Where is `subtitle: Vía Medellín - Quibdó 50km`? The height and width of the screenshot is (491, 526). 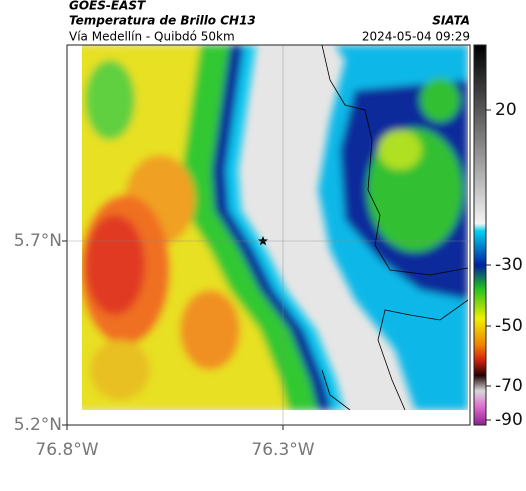
subtitle: Vía Medellín - Quibdó 50km is located at coordinates (152, 37).